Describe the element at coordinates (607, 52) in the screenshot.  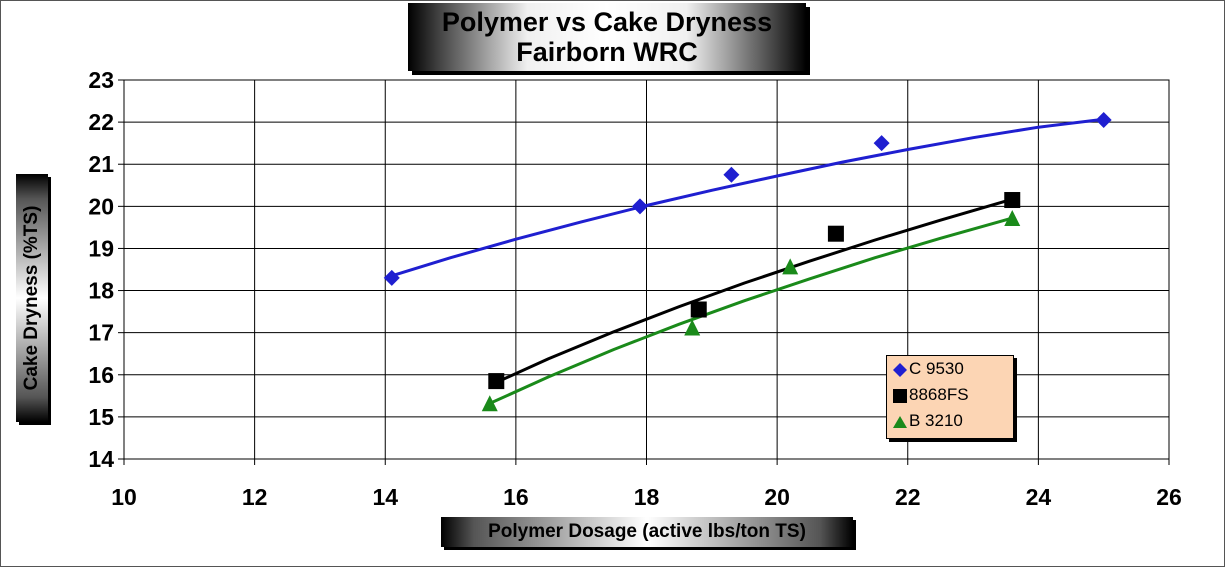
I see `chart-subtitle: Fairborn WRC` at that location.